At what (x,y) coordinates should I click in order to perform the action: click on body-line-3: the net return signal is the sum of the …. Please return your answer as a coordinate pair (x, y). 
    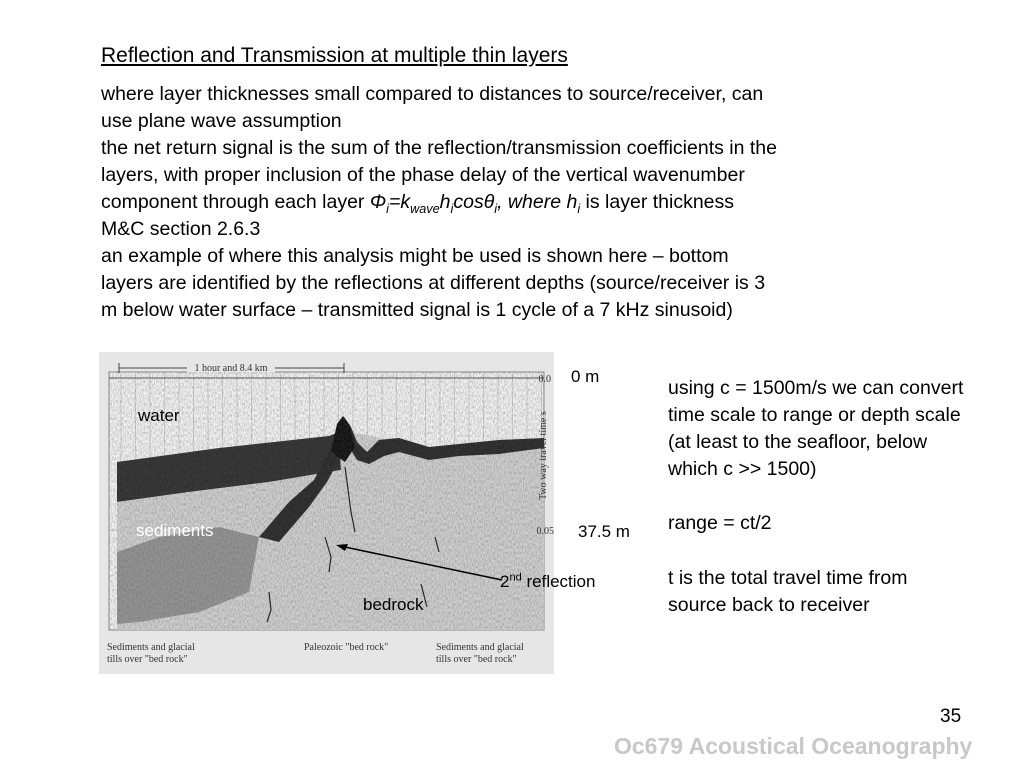
    Looking at the image, I should click on (439, 148).